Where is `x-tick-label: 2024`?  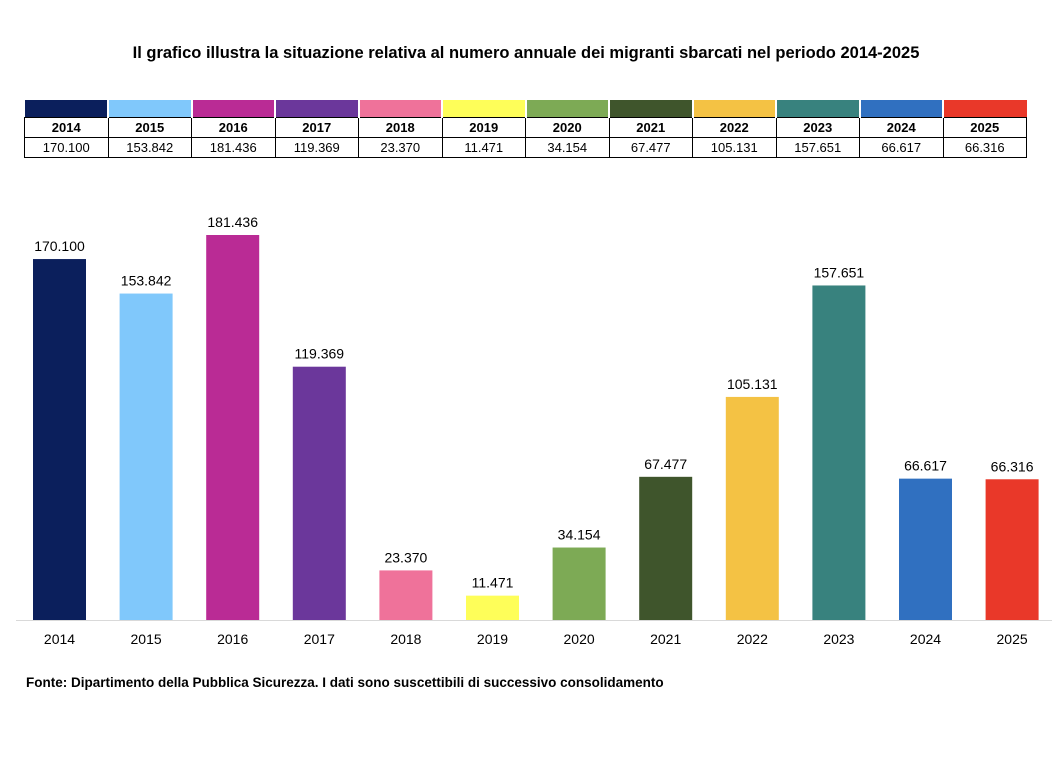 x-tick-label: 2024 is located at coordinates (925, 639).